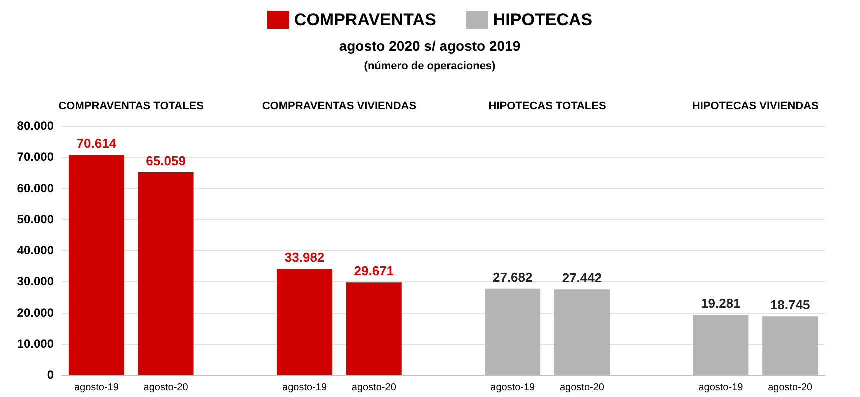  I want to click on legend-label: COMPRAVENTAS, so click(365, 20).